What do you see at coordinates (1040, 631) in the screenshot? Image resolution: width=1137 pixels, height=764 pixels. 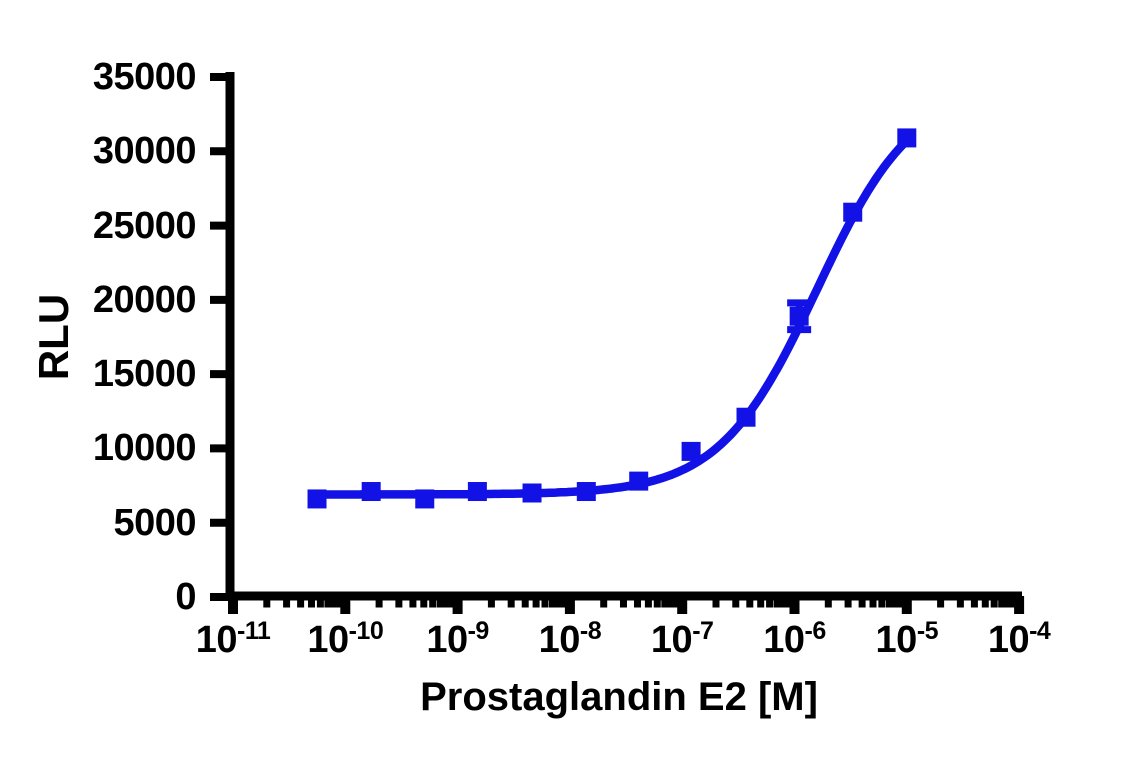 I see `x-tick-exponent: -4` at bounding box center [1040, 631].